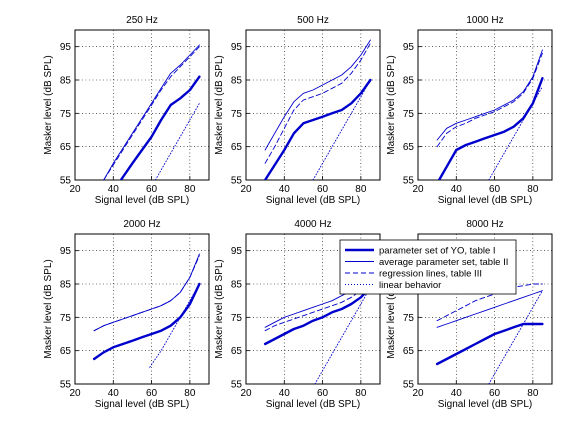 The width and height of the screenshot is (576, 432). I want to click on panel-title: 4000 Hz, so click(312, 224).